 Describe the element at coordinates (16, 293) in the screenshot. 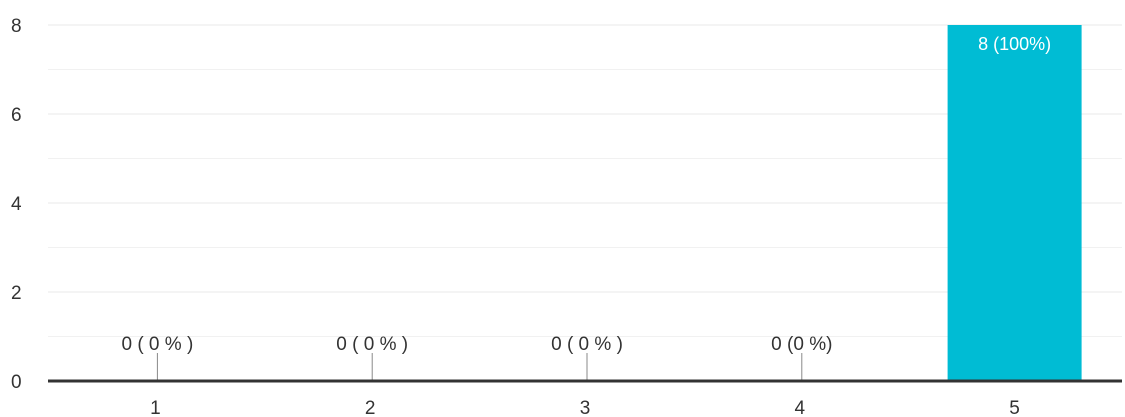

I see `y-tick-label-2: 2` at that location.